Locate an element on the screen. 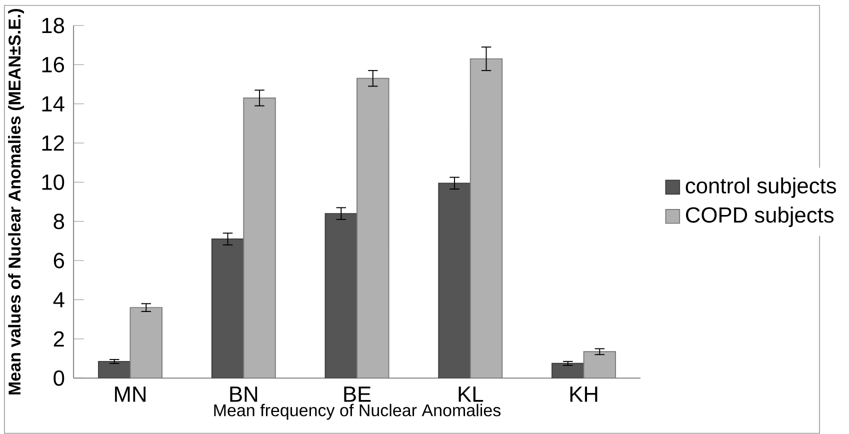  y-tick-label: 4 is located at coordinates (58, 300).